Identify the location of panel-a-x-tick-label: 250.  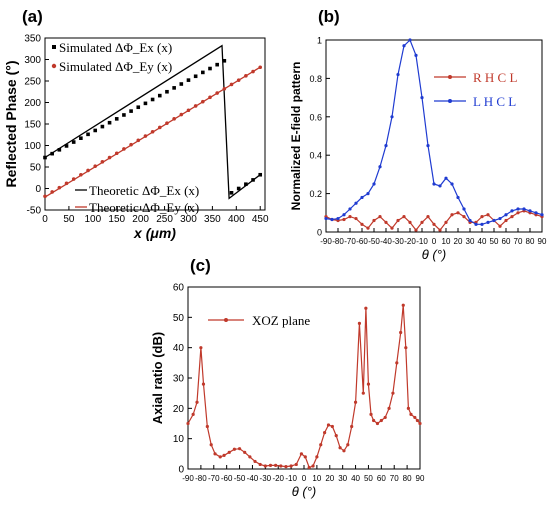
(164, 219).